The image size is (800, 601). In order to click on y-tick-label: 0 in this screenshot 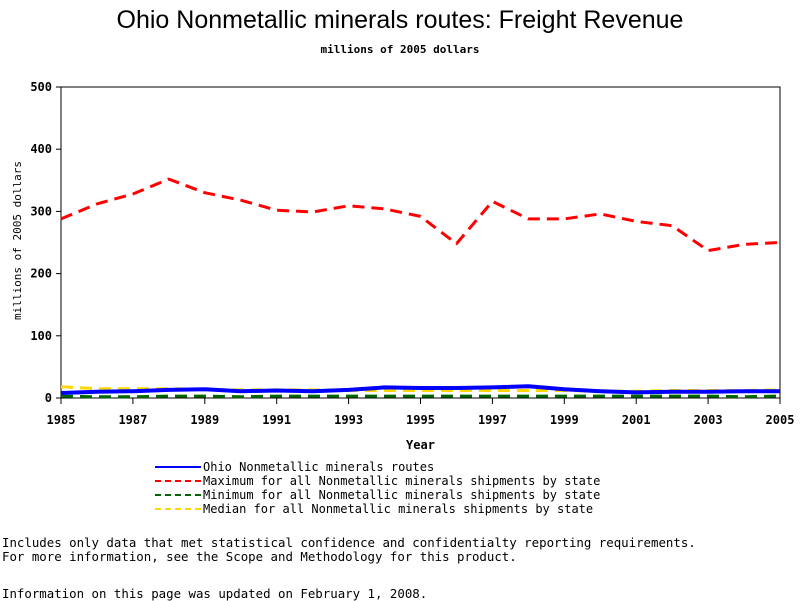, I will do `click(48, 398)`.